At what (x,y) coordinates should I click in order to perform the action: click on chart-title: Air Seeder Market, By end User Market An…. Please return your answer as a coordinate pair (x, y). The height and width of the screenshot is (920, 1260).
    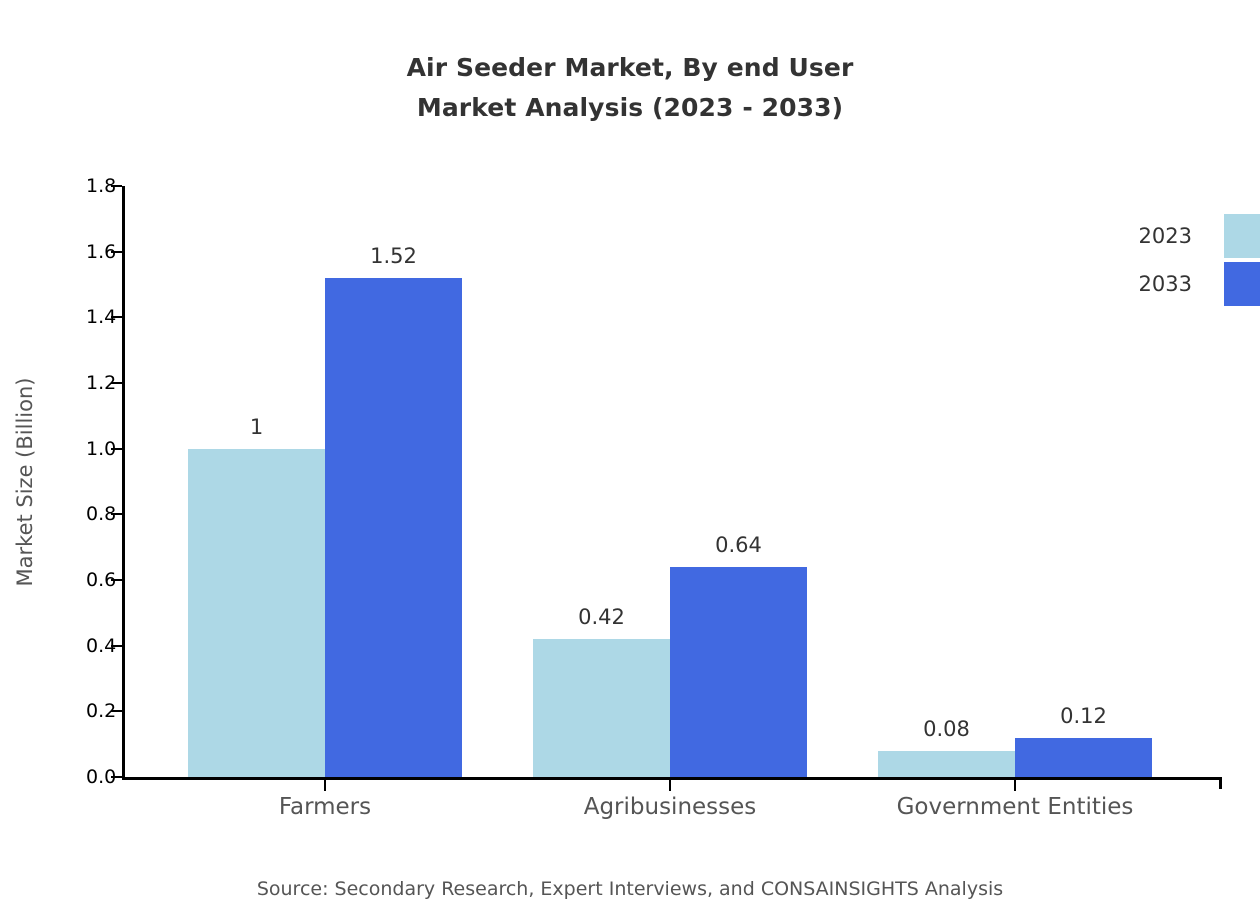
    Looking at the image, I should click on (630, 88).